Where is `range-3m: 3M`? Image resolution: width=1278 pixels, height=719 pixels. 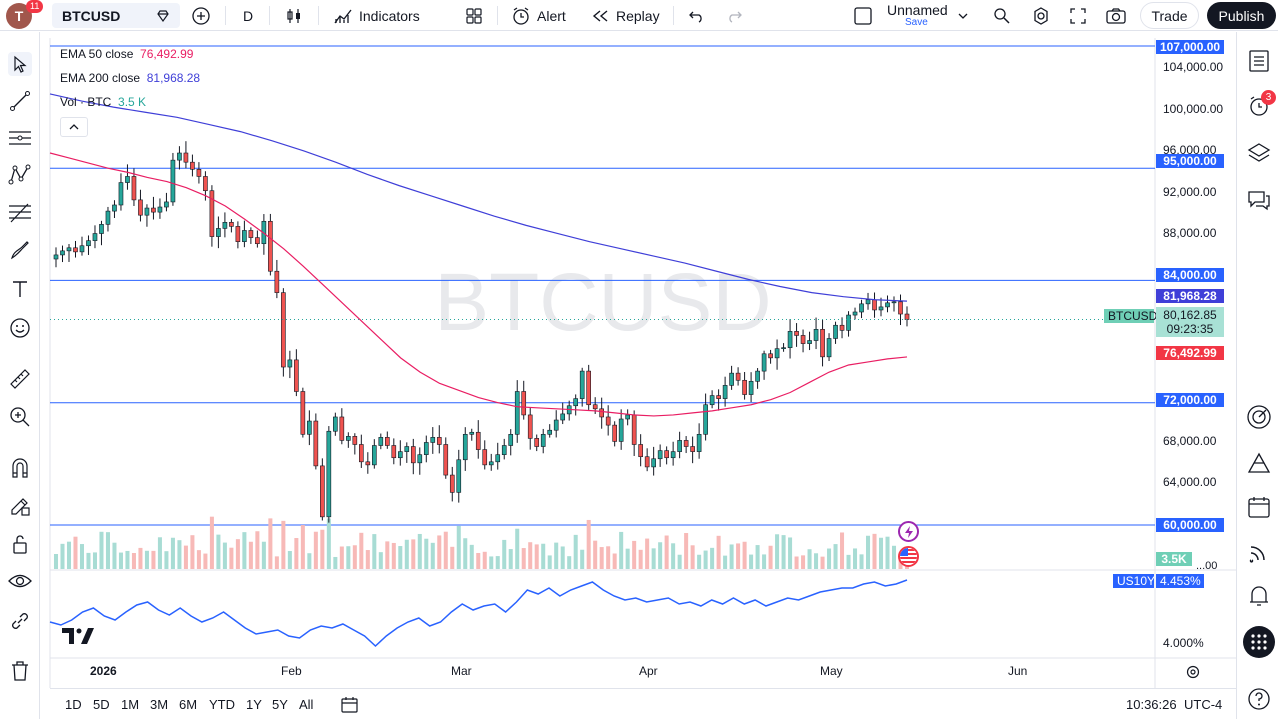
range-3m: 3M is located at coordinates (159, 704).